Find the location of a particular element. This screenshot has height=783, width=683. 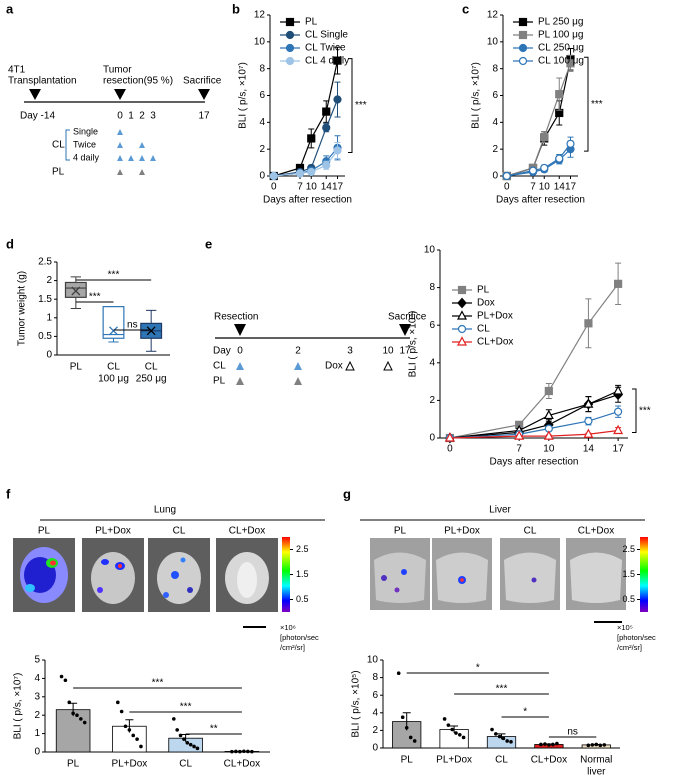

legend-label: CL 100 μg is located at coordinates (561, 61).